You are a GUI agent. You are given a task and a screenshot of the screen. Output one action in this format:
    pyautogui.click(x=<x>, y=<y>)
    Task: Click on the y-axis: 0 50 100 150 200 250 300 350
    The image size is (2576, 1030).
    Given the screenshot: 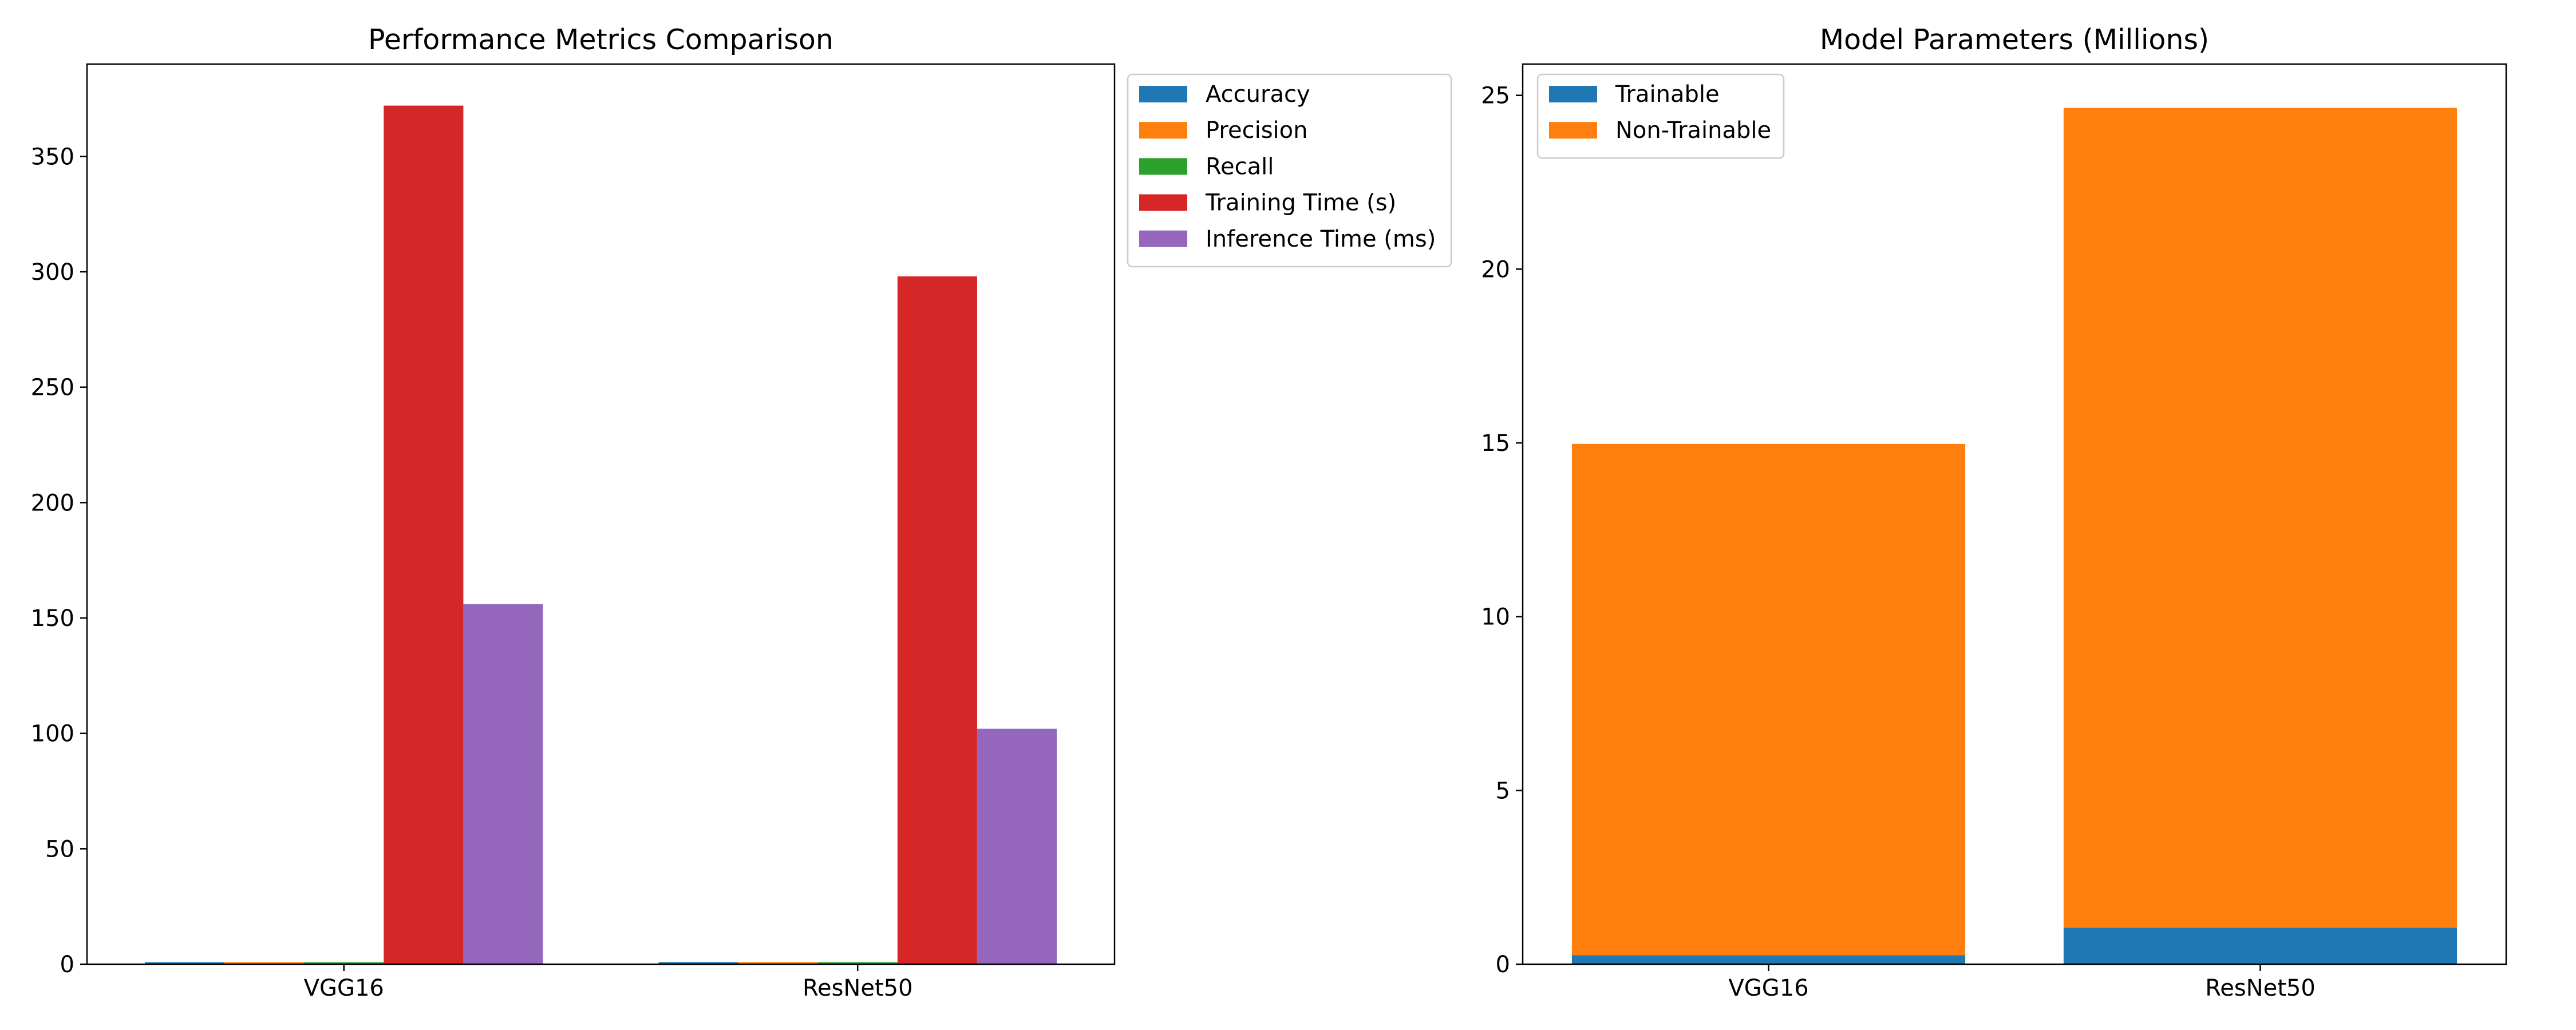 What is the action you would take?
    pyautogui.click(x=59, y=561)
    